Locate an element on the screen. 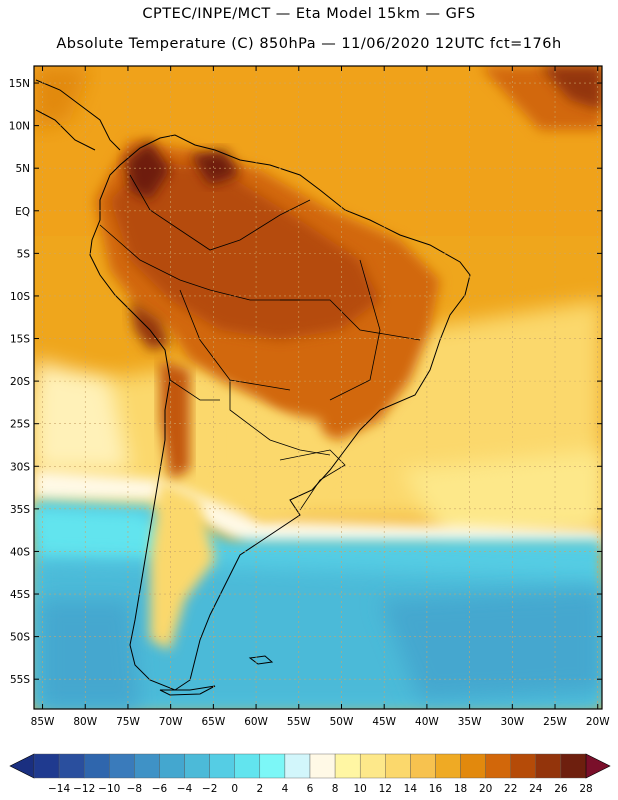 The width and height of the screenshot is (618, 800). lon-label: 65W is located at coordinates (213, 722).